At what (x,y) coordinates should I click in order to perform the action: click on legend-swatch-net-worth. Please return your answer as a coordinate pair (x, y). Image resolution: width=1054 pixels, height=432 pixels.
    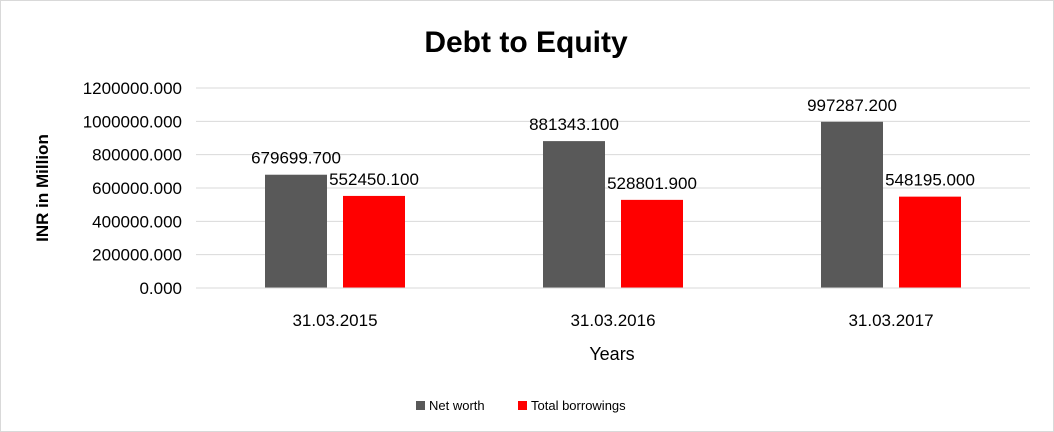
    Looking at the image, I should click on (420, 405).